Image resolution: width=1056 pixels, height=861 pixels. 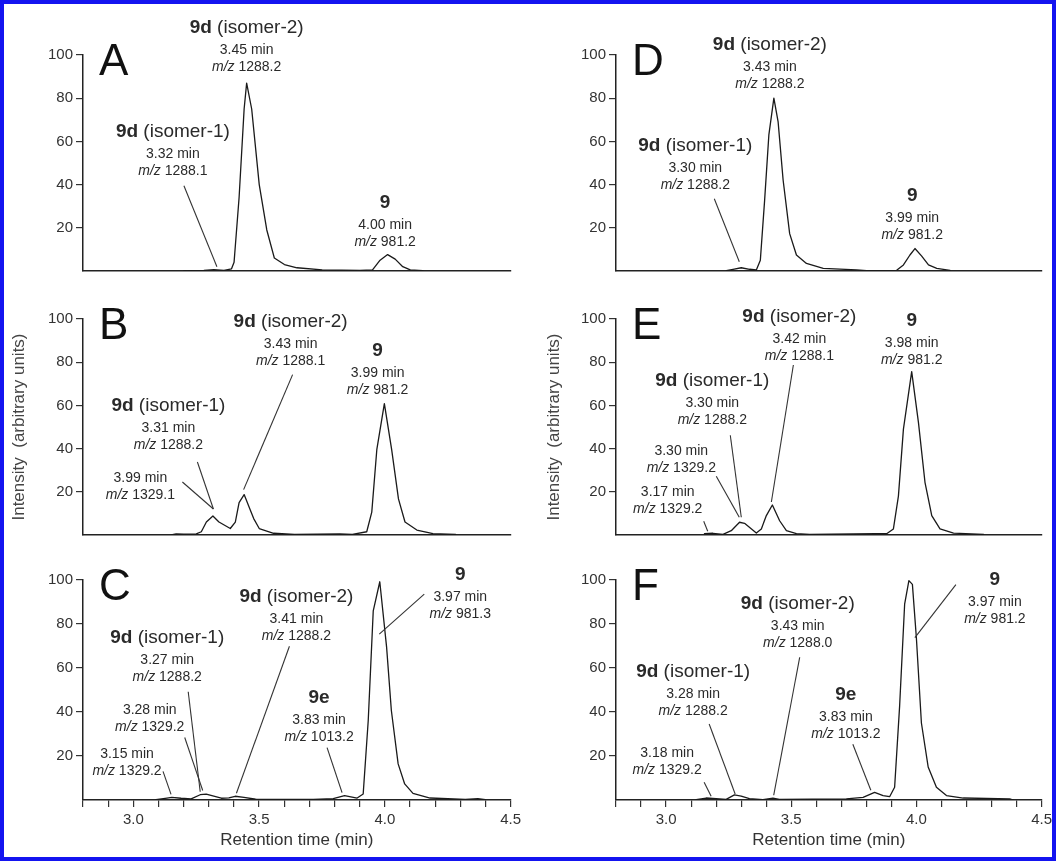 I want to click on annotation: 9d (isomer-1) 3.27 min m/z 1288.2, so click(x=167, y=654).